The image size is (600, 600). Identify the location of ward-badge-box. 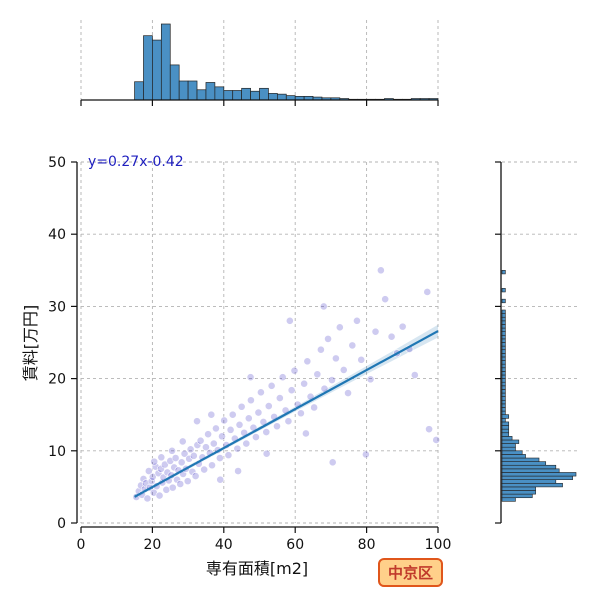
(410, 572).